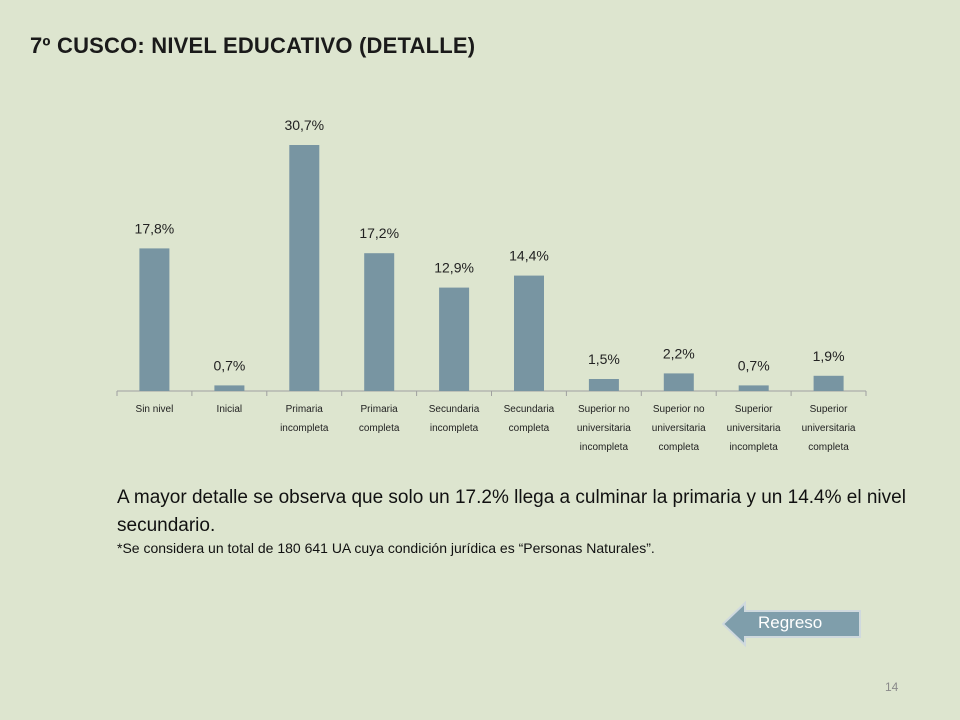 This screenshot has height=720, width=960. Describe the element at coordinates (304, 419) in the screenshot. I see `category-label: Primaria incompleta` at that location.